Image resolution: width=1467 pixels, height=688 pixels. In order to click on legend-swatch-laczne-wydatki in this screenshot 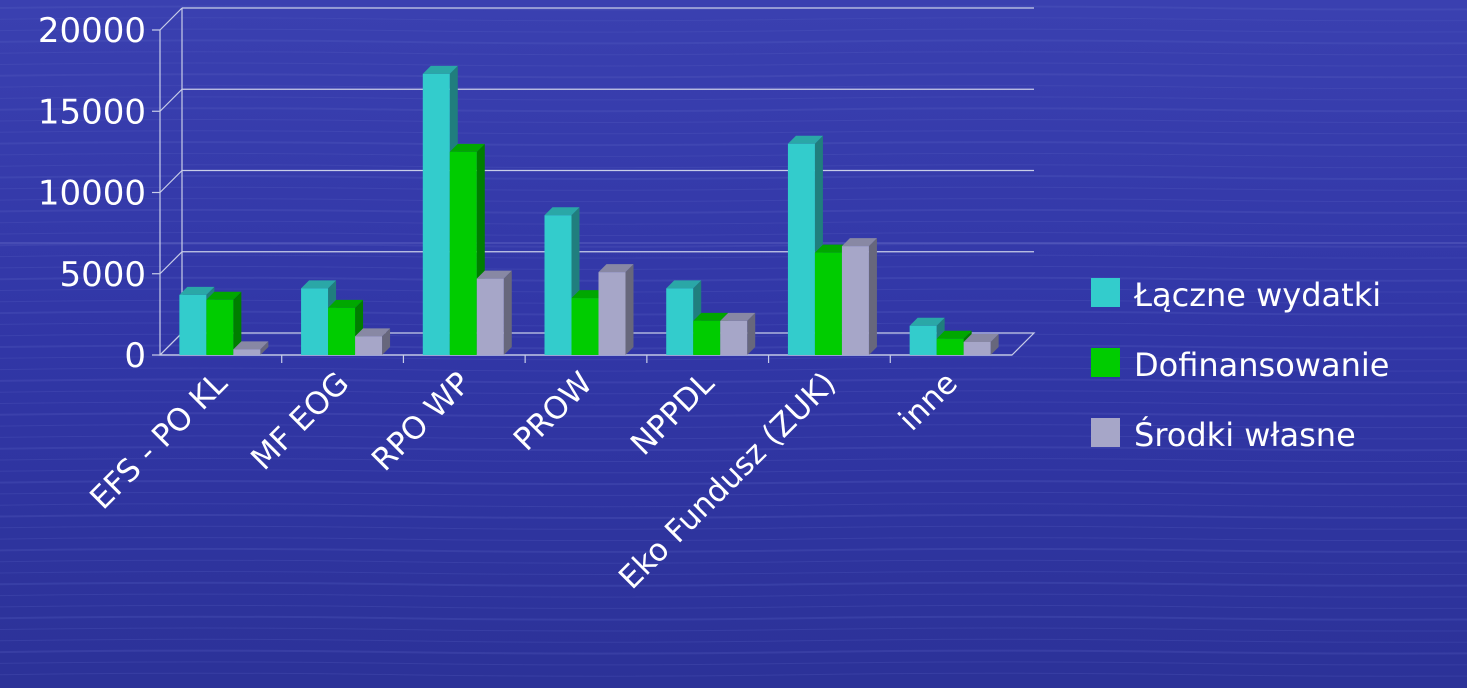, I will do `click(1105, 292)`.